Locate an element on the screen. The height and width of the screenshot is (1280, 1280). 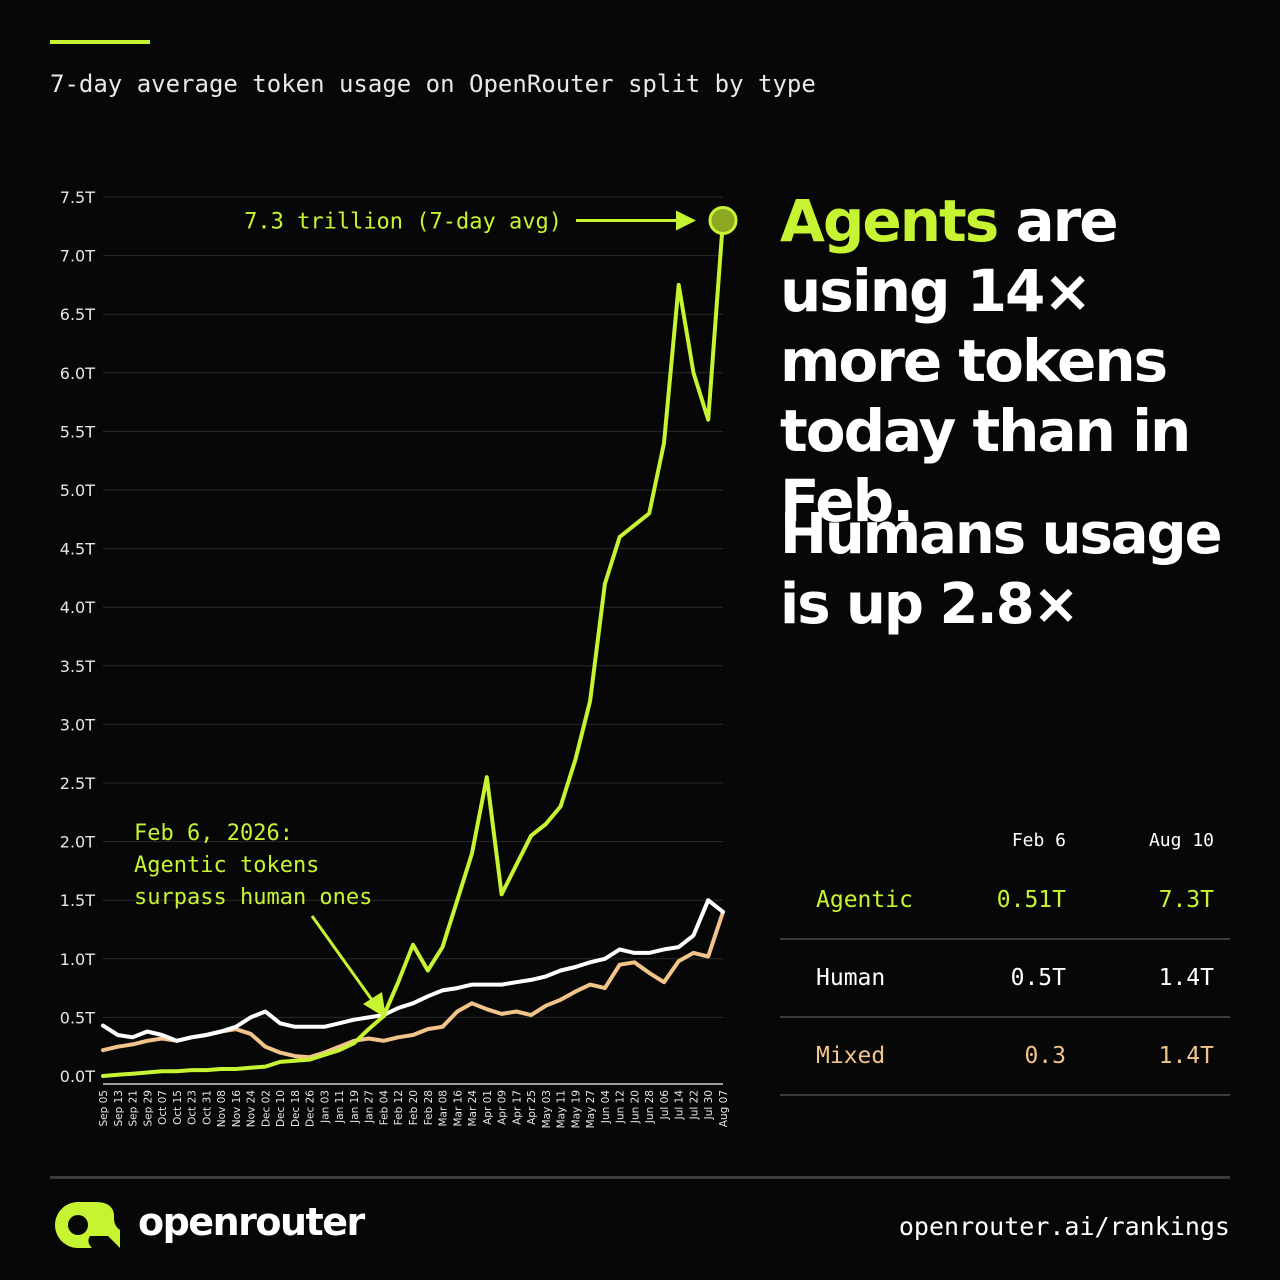
row-aug-value: 7.3T is located at coordinates (1186, 900).